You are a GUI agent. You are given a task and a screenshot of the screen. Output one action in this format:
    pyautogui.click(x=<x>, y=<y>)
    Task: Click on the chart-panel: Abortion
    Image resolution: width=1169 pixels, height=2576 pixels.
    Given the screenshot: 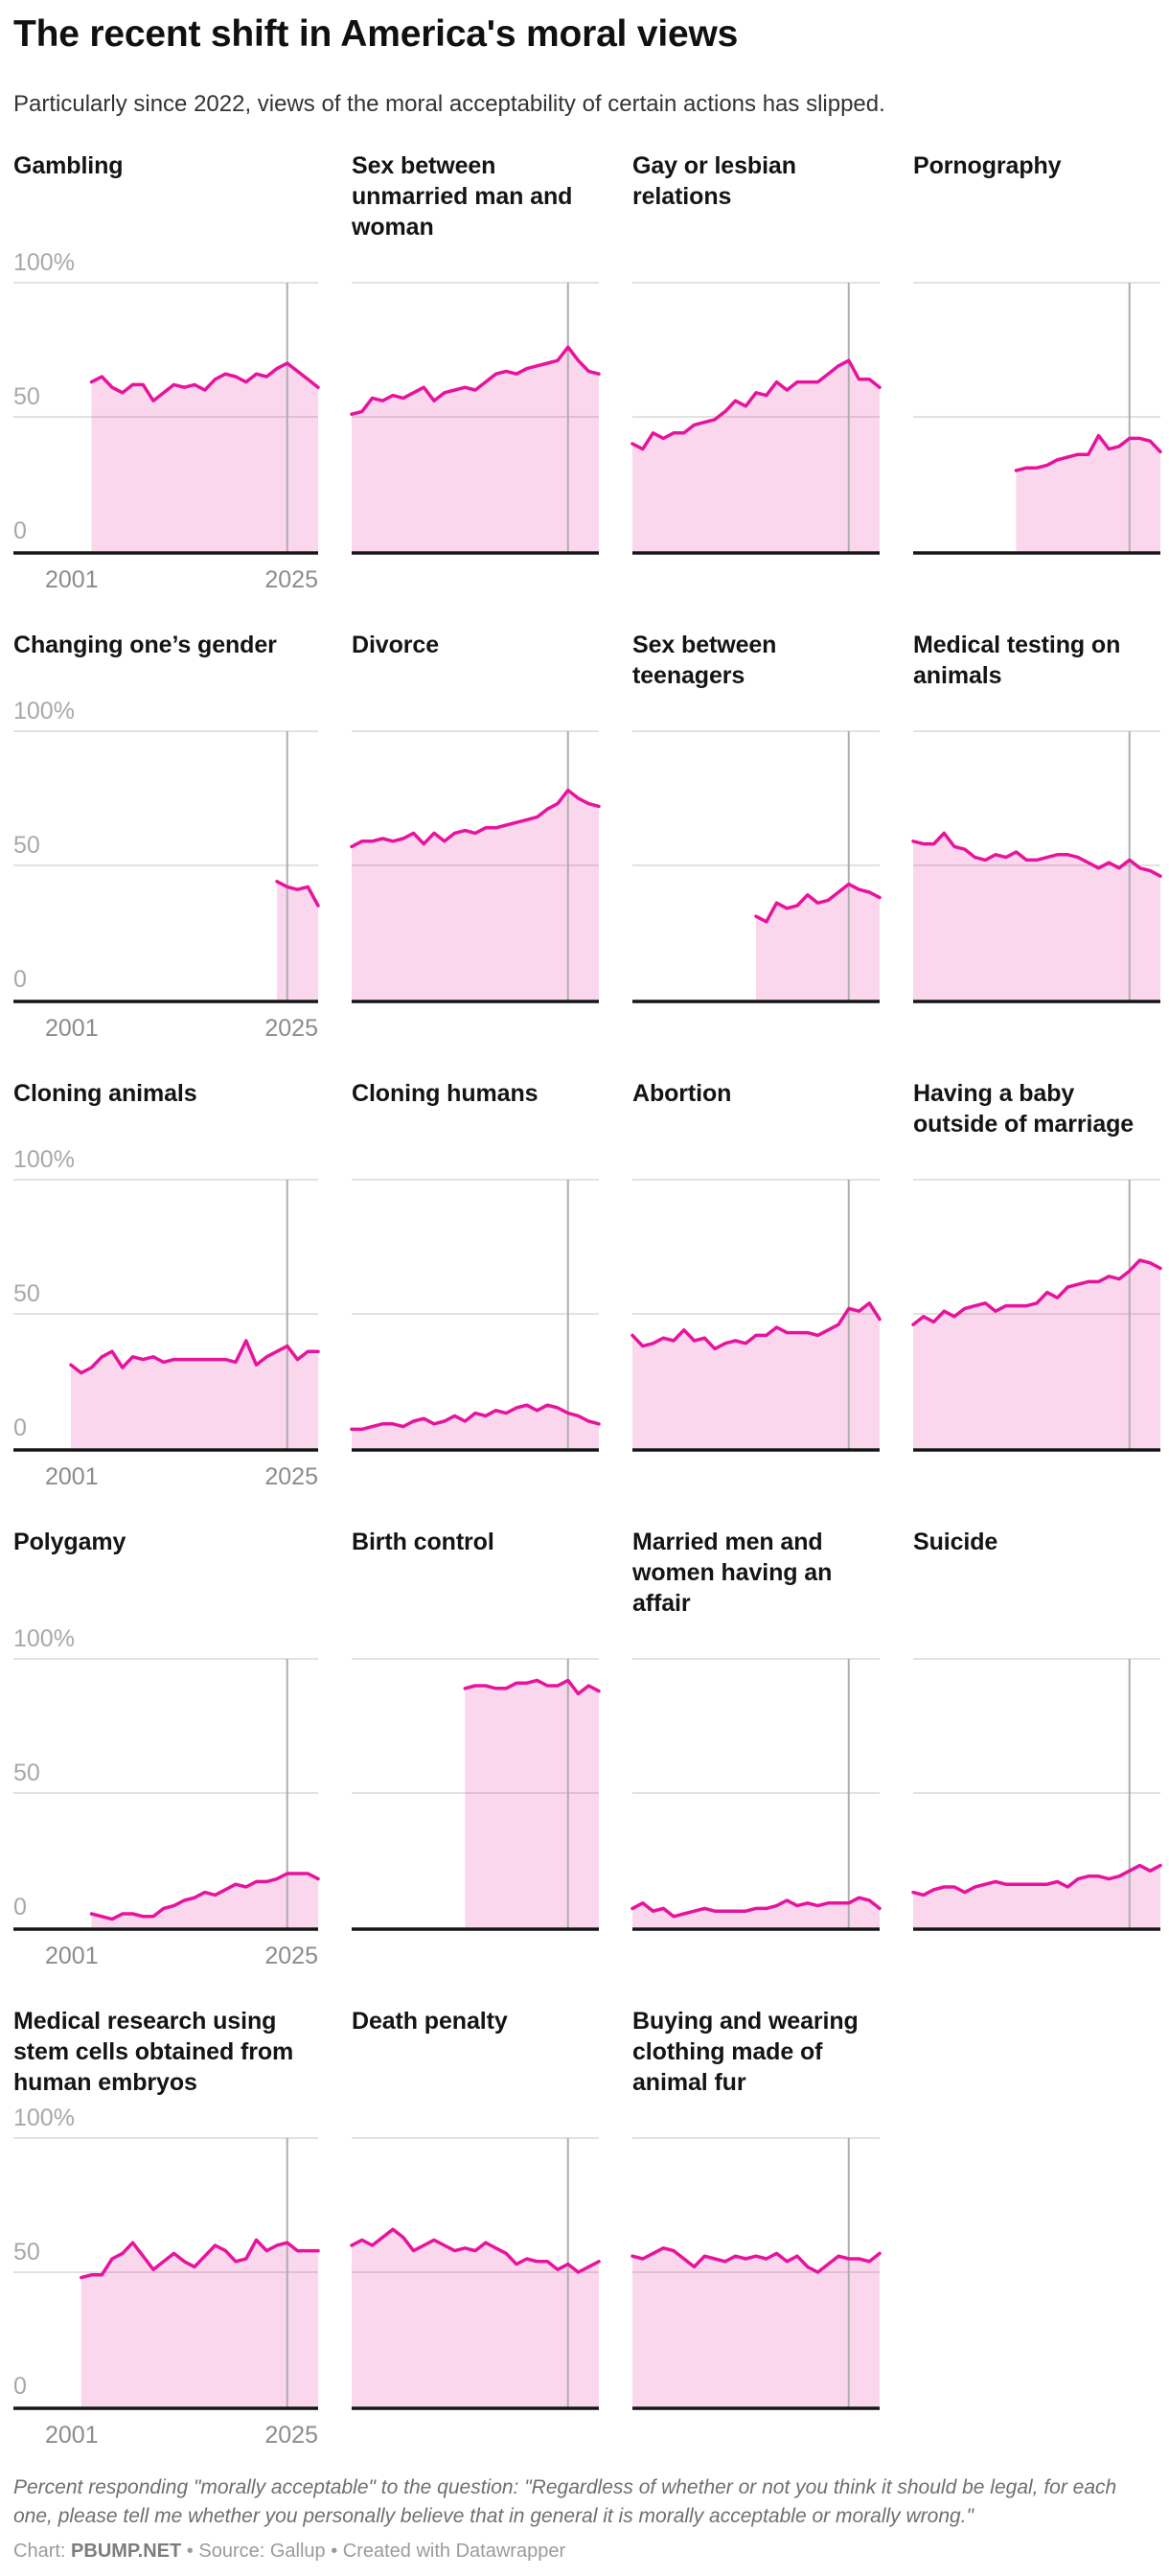 What is the action you would take?
    pyautogui.click(x=756, y=1266)
    